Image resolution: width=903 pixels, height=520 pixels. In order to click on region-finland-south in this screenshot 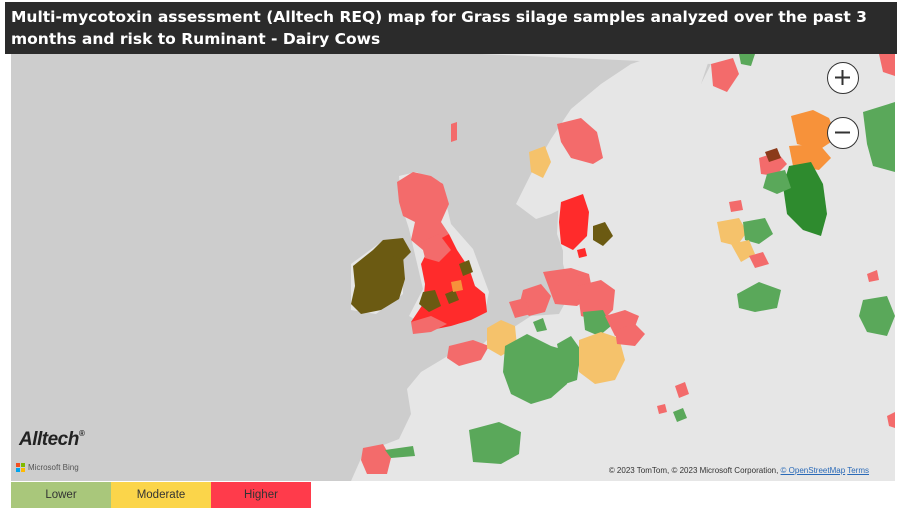, I will do `click(814, 130)`.